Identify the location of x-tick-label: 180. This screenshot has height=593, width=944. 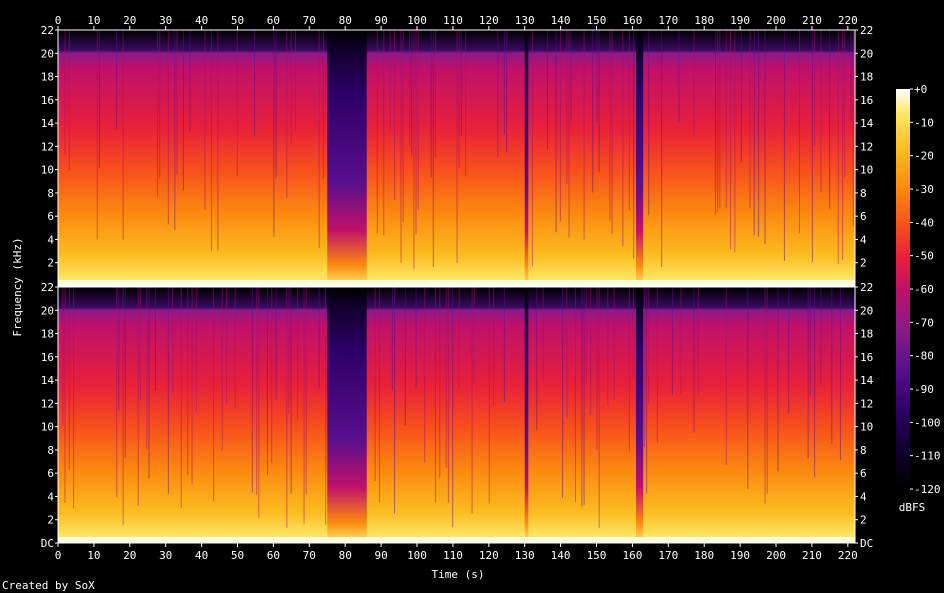
(704, 20).